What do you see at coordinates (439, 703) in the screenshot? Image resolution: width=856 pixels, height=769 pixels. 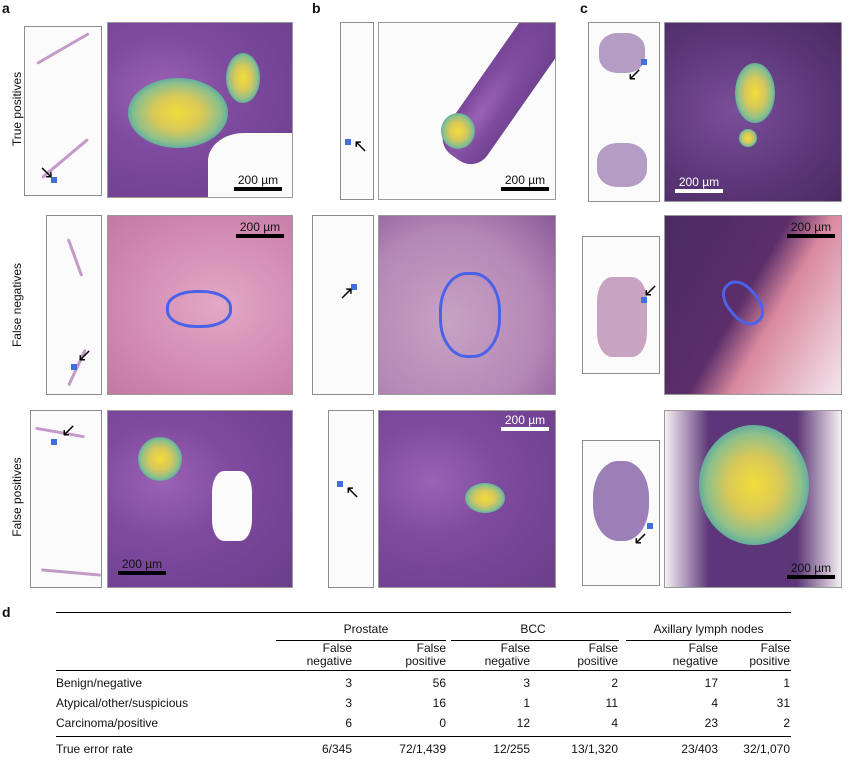 I see `table-cell: 16` at bounding box center [439, 703].